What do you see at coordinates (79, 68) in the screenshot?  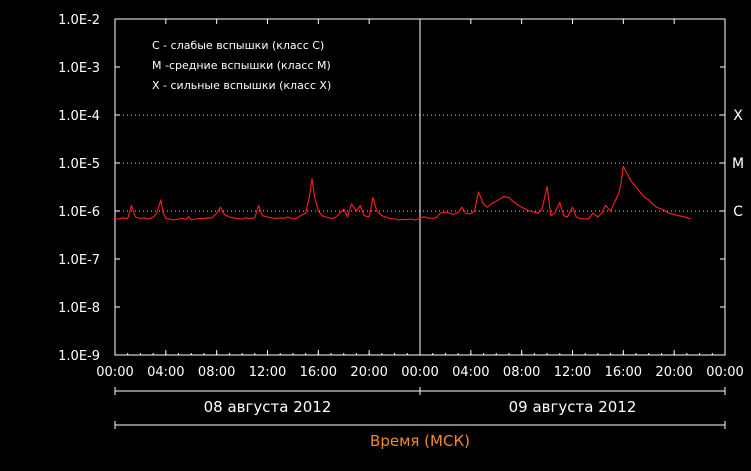 I see `y-tick-label: 1.0E-3` at bounding box center [79, 68].